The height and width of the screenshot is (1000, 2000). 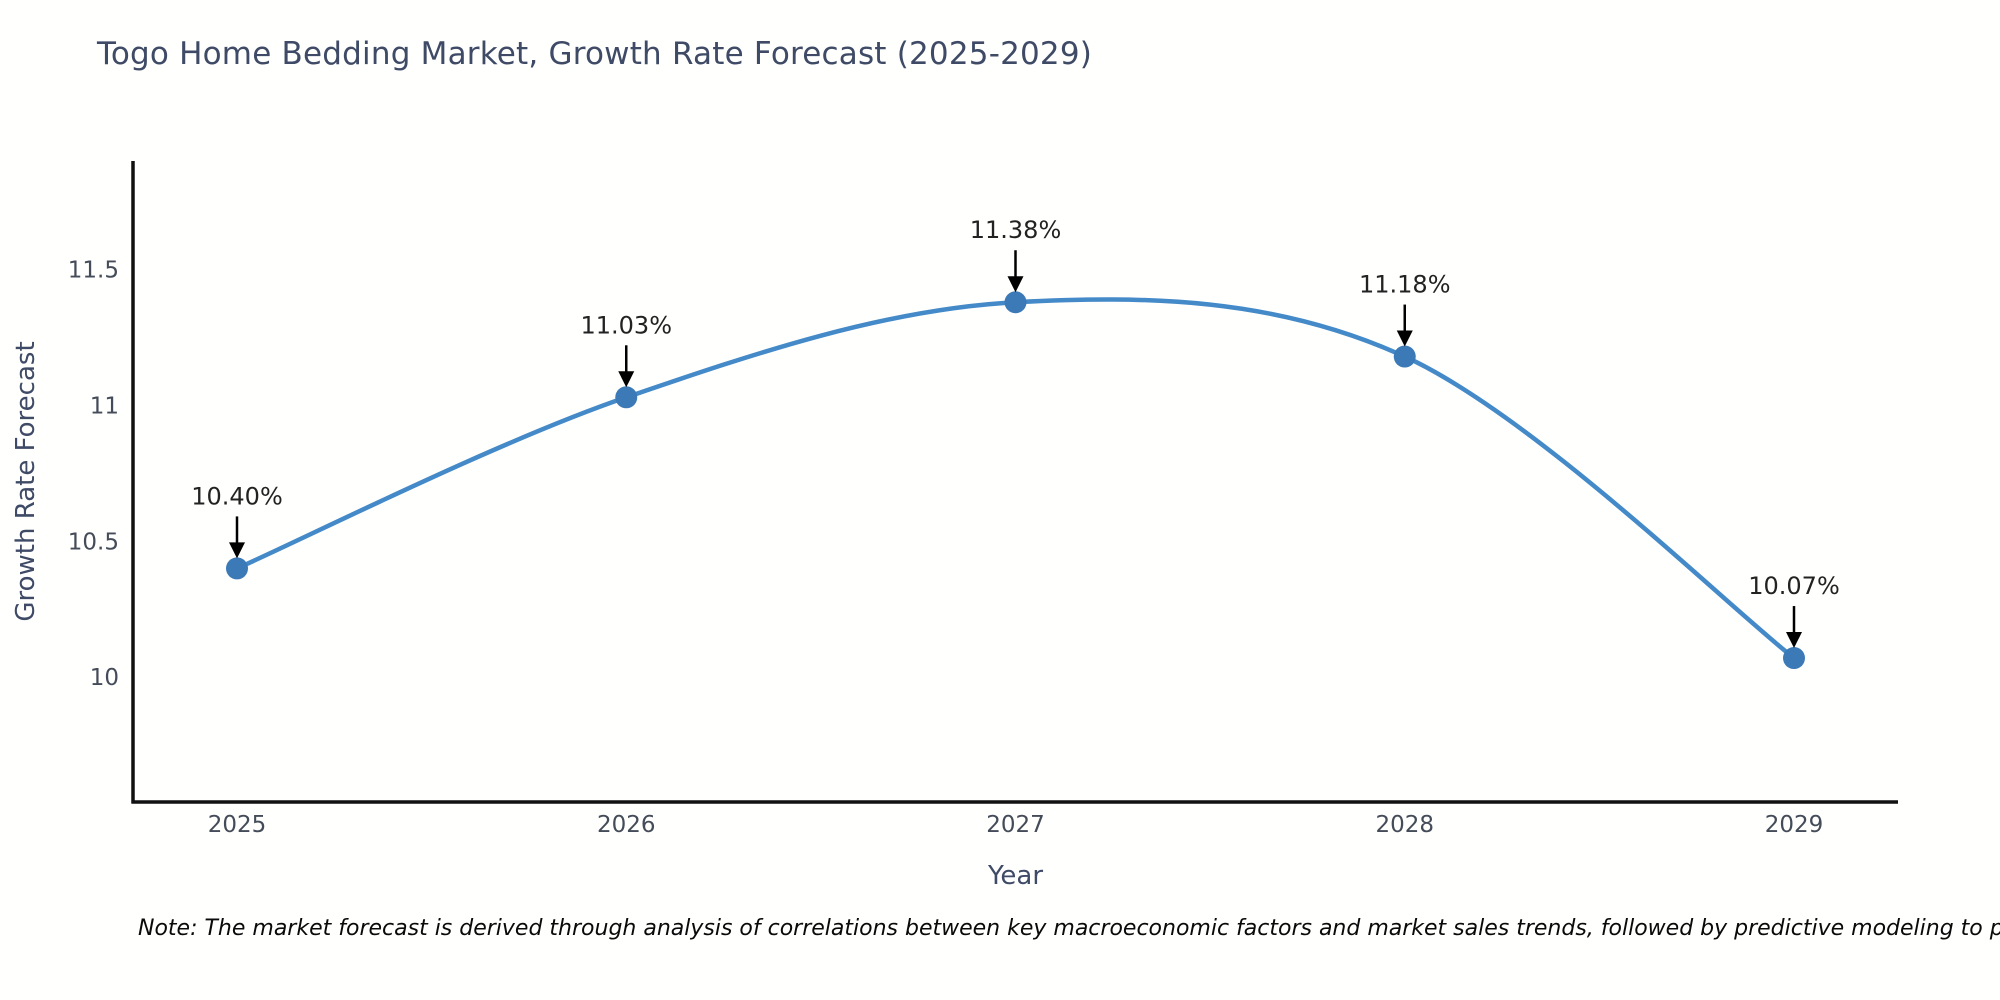 What do you see at coordinates (1405, 285) in the screenshot?
I see `point-value-label: 11.18%` at bounding box center [1405, 285].